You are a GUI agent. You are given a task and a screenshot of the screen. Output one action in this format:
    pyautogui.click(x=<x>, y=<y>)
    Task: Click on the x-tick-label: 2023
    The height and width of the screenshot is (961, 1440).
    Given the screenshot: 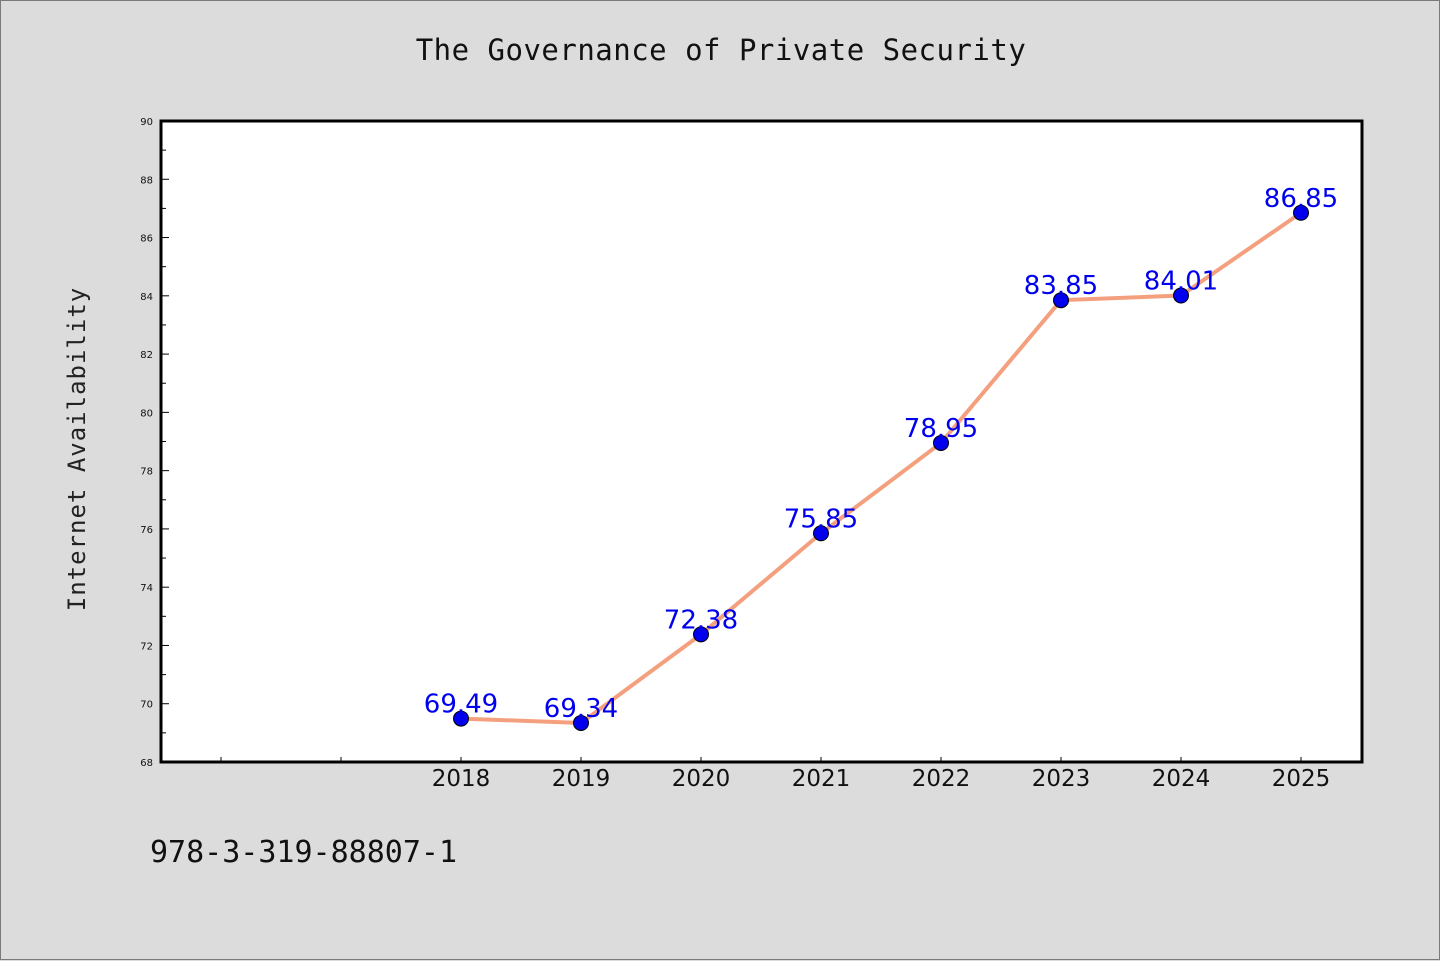 What is the action you would take?
    pyautogui.click(x=1061, y=779)
    